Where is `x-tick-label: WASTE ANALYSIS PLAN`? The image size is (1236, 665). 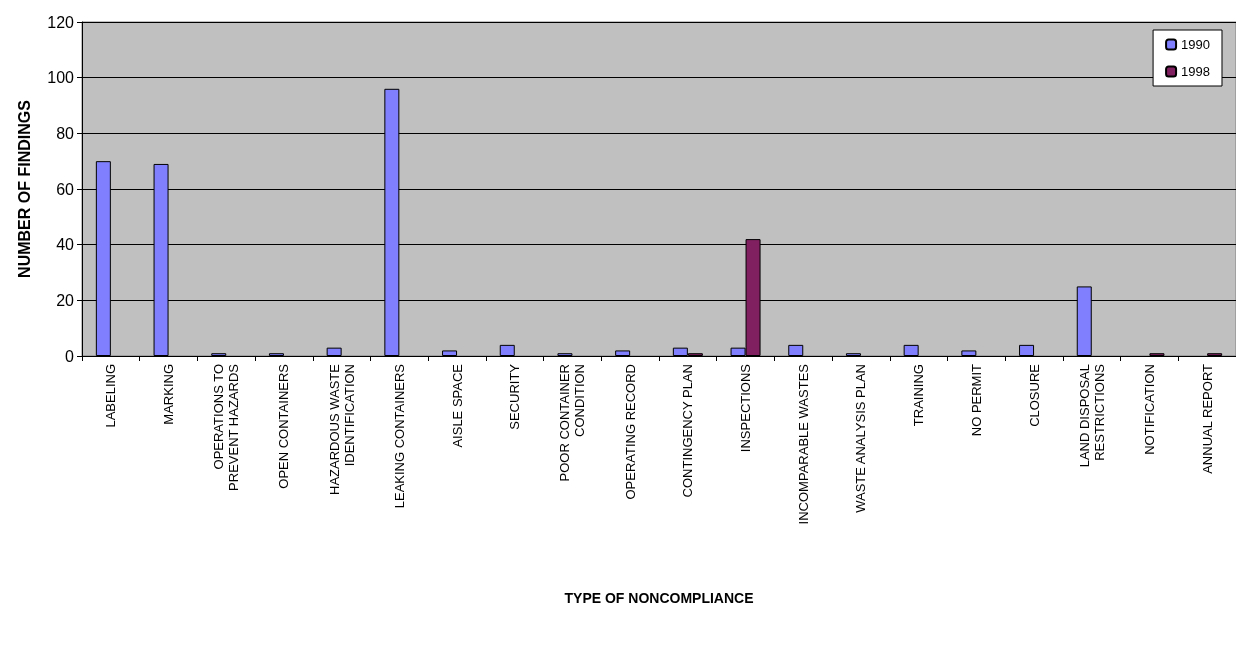 x-tick-label: WASTE ANALYSIS PLAN is located at coordinates (861, 438).